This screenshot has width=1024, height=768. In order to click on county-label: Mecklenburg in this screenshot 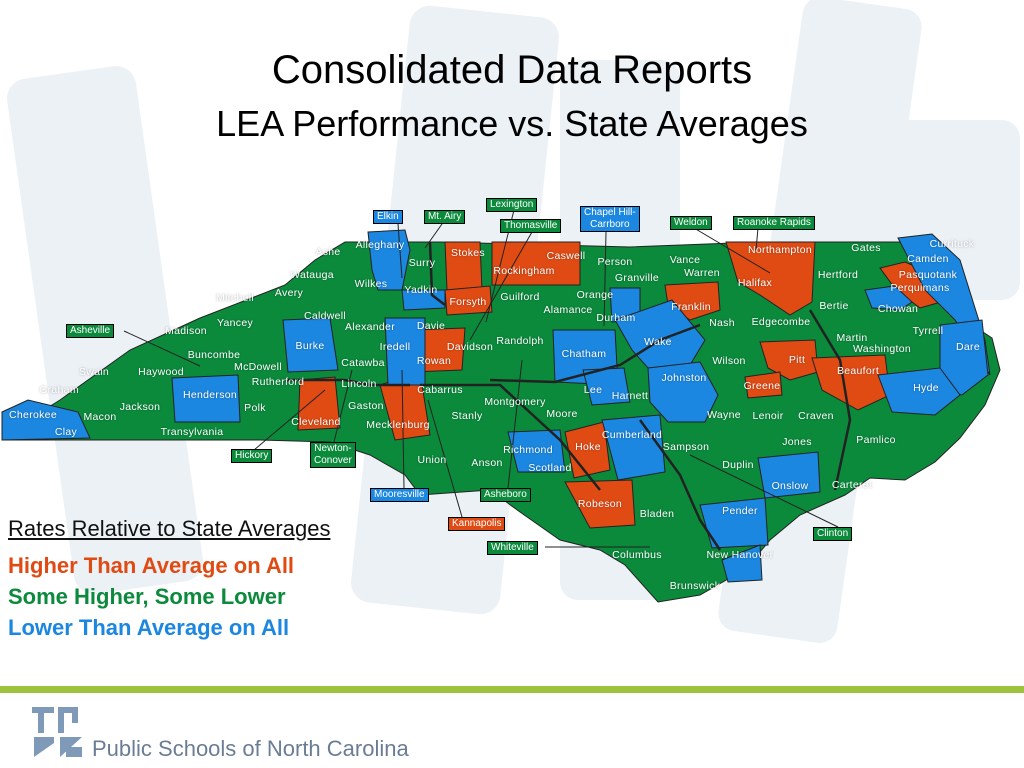, I will do `click(398, 425)`.